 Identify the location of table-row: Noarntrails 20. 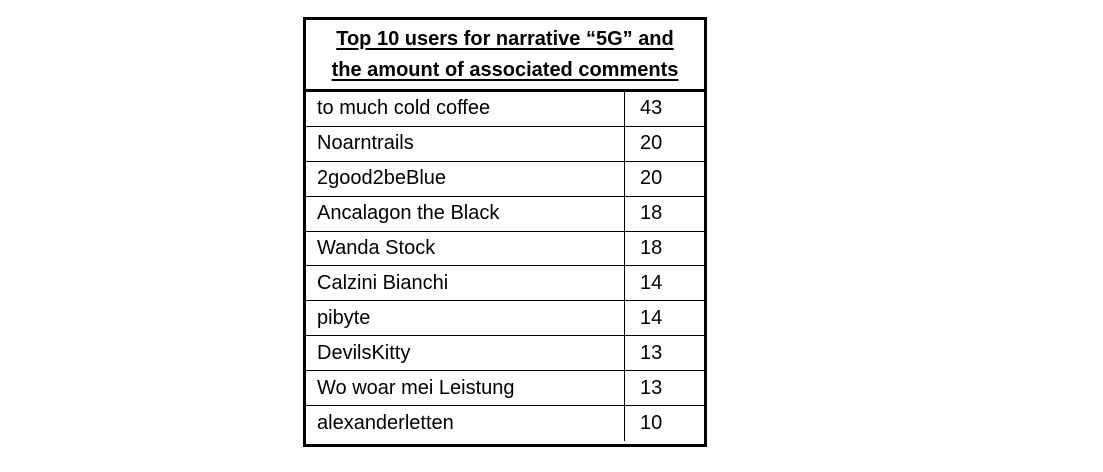
(505, 144).